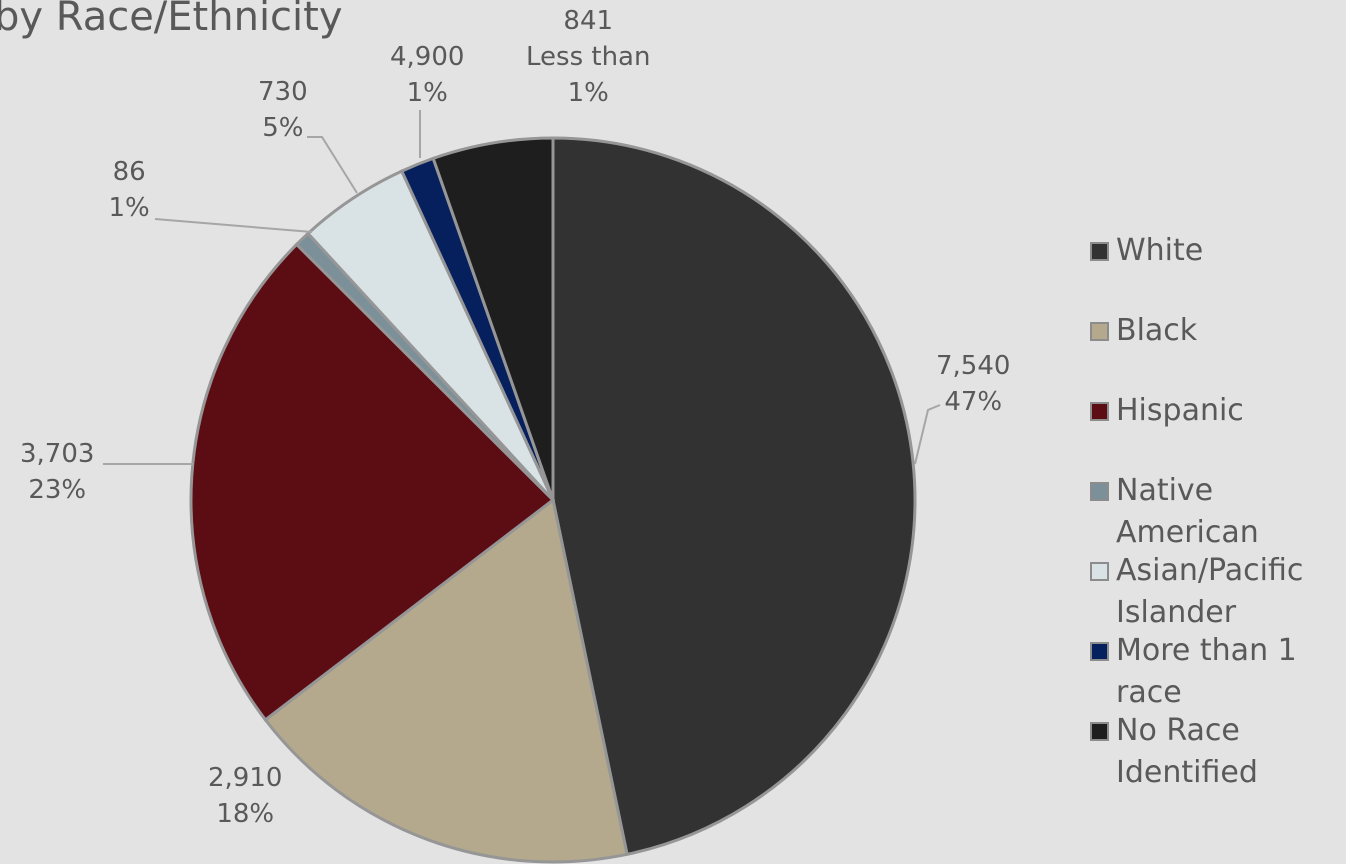  I want to click on data-label-more-than-1-race: 4,900 1%, so click(427, 75).